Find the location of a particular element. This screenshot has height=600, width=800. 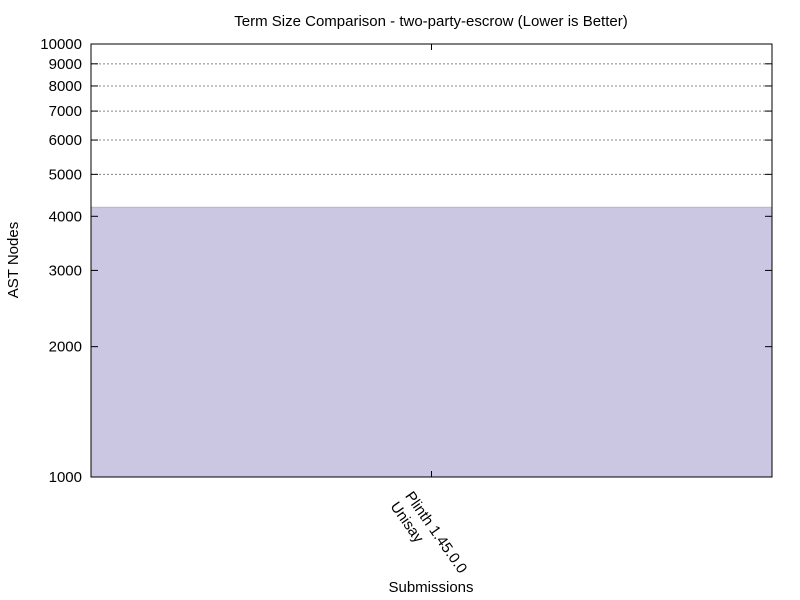

y-axis-label: AST Nodes is located at coordinates (13, 260).